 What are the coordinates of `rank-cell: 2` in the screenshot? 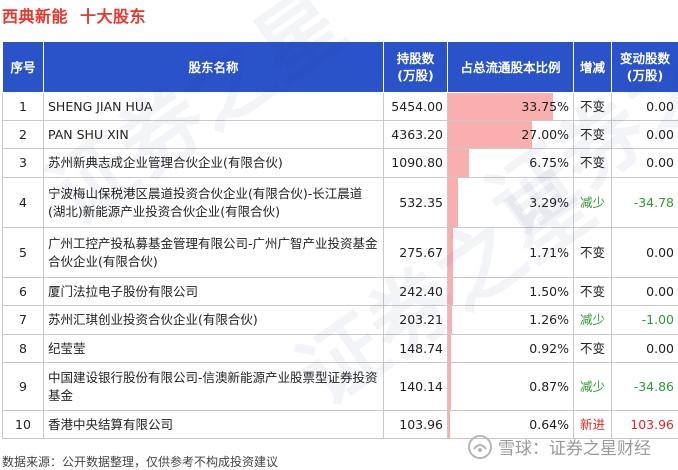 It's located at (23, 134).